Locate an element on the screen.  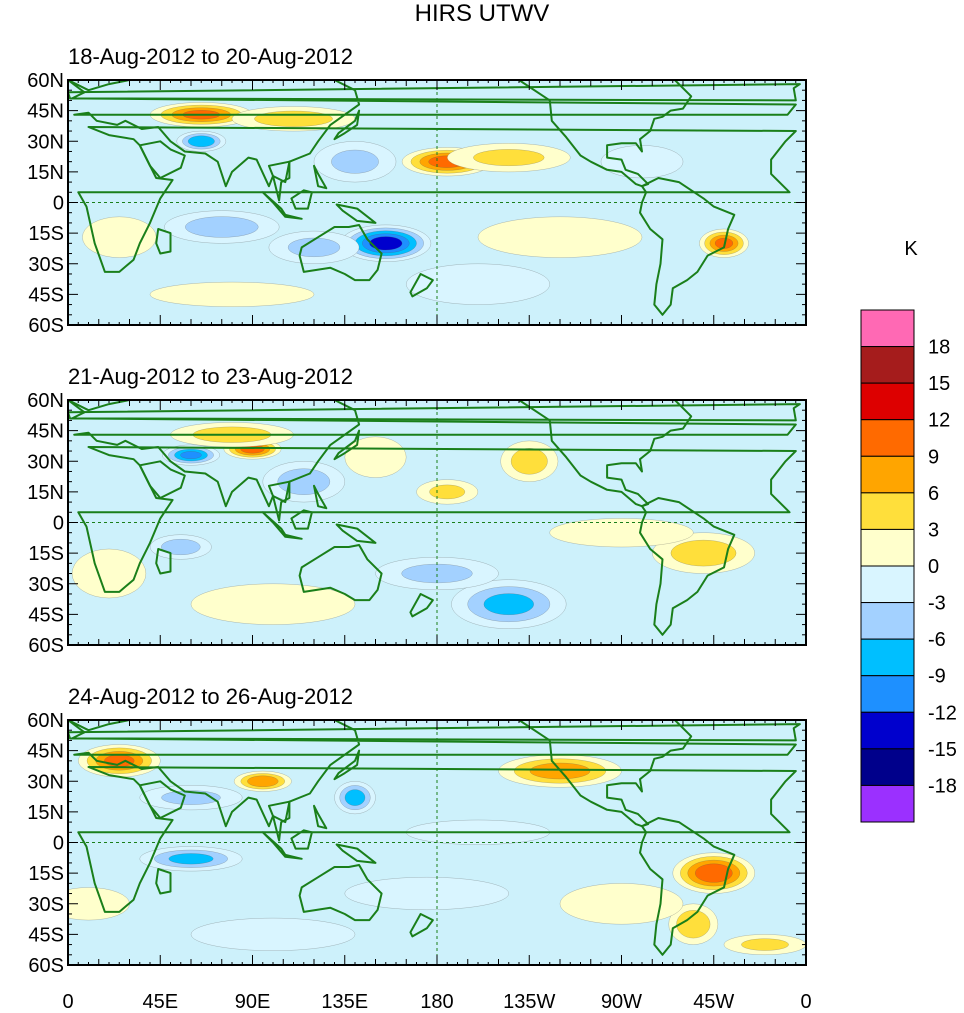
y-tick-label: 15N is located at coordinates (45, 493).